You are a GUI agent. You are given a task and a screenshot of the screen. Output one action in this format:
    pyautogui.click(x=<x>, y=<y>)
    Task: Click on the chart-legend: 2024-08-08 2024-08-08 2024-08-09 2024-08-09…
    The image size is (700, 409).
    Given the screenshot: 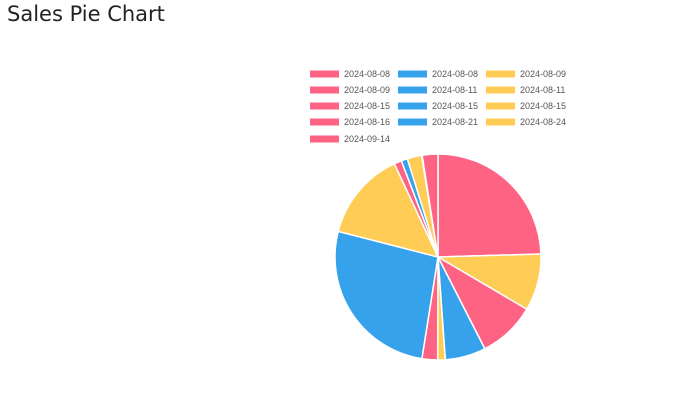 What is the action you would take?
    pyautogui.click(x=438, y=106)
    